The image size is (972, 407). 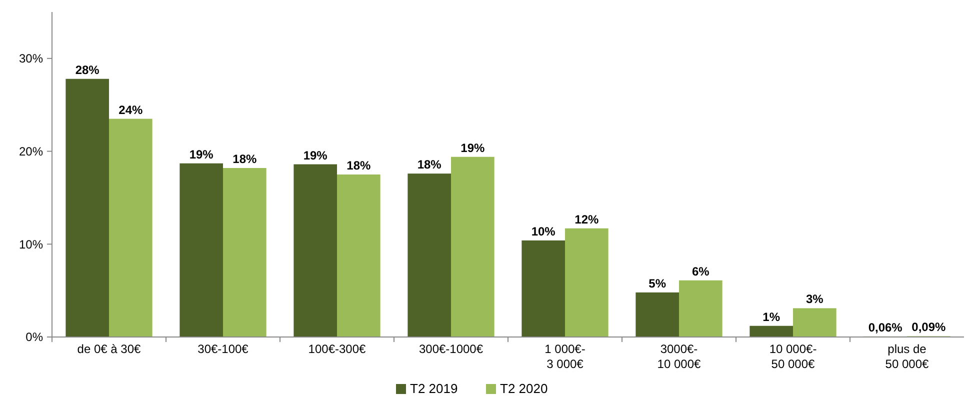 I want to click on y-tick-label: 0%, so click(x=35, y=337).